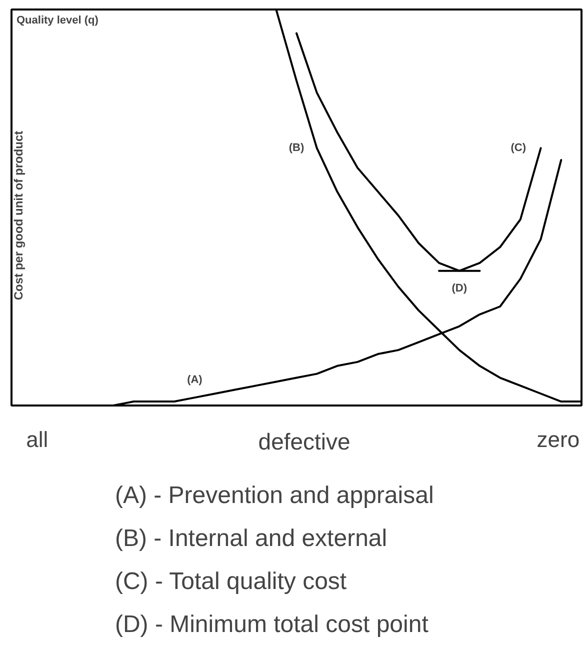  What do you see at coordinates (296, 148) in the screenshot?
I see `series-label: (B)` at bounding box center [296, 148].